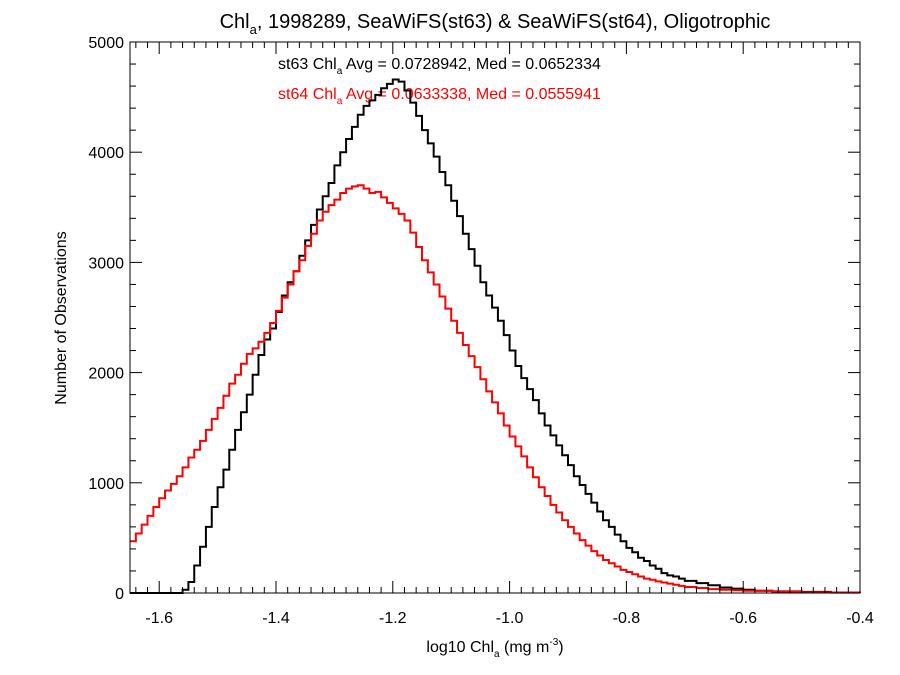 The width and height of the screenshot is (900, 675). What do you see at coordinates (393, 618) in the screenshot?
I see `x-tick-label: -1.2` at bounding box center [393, 618].